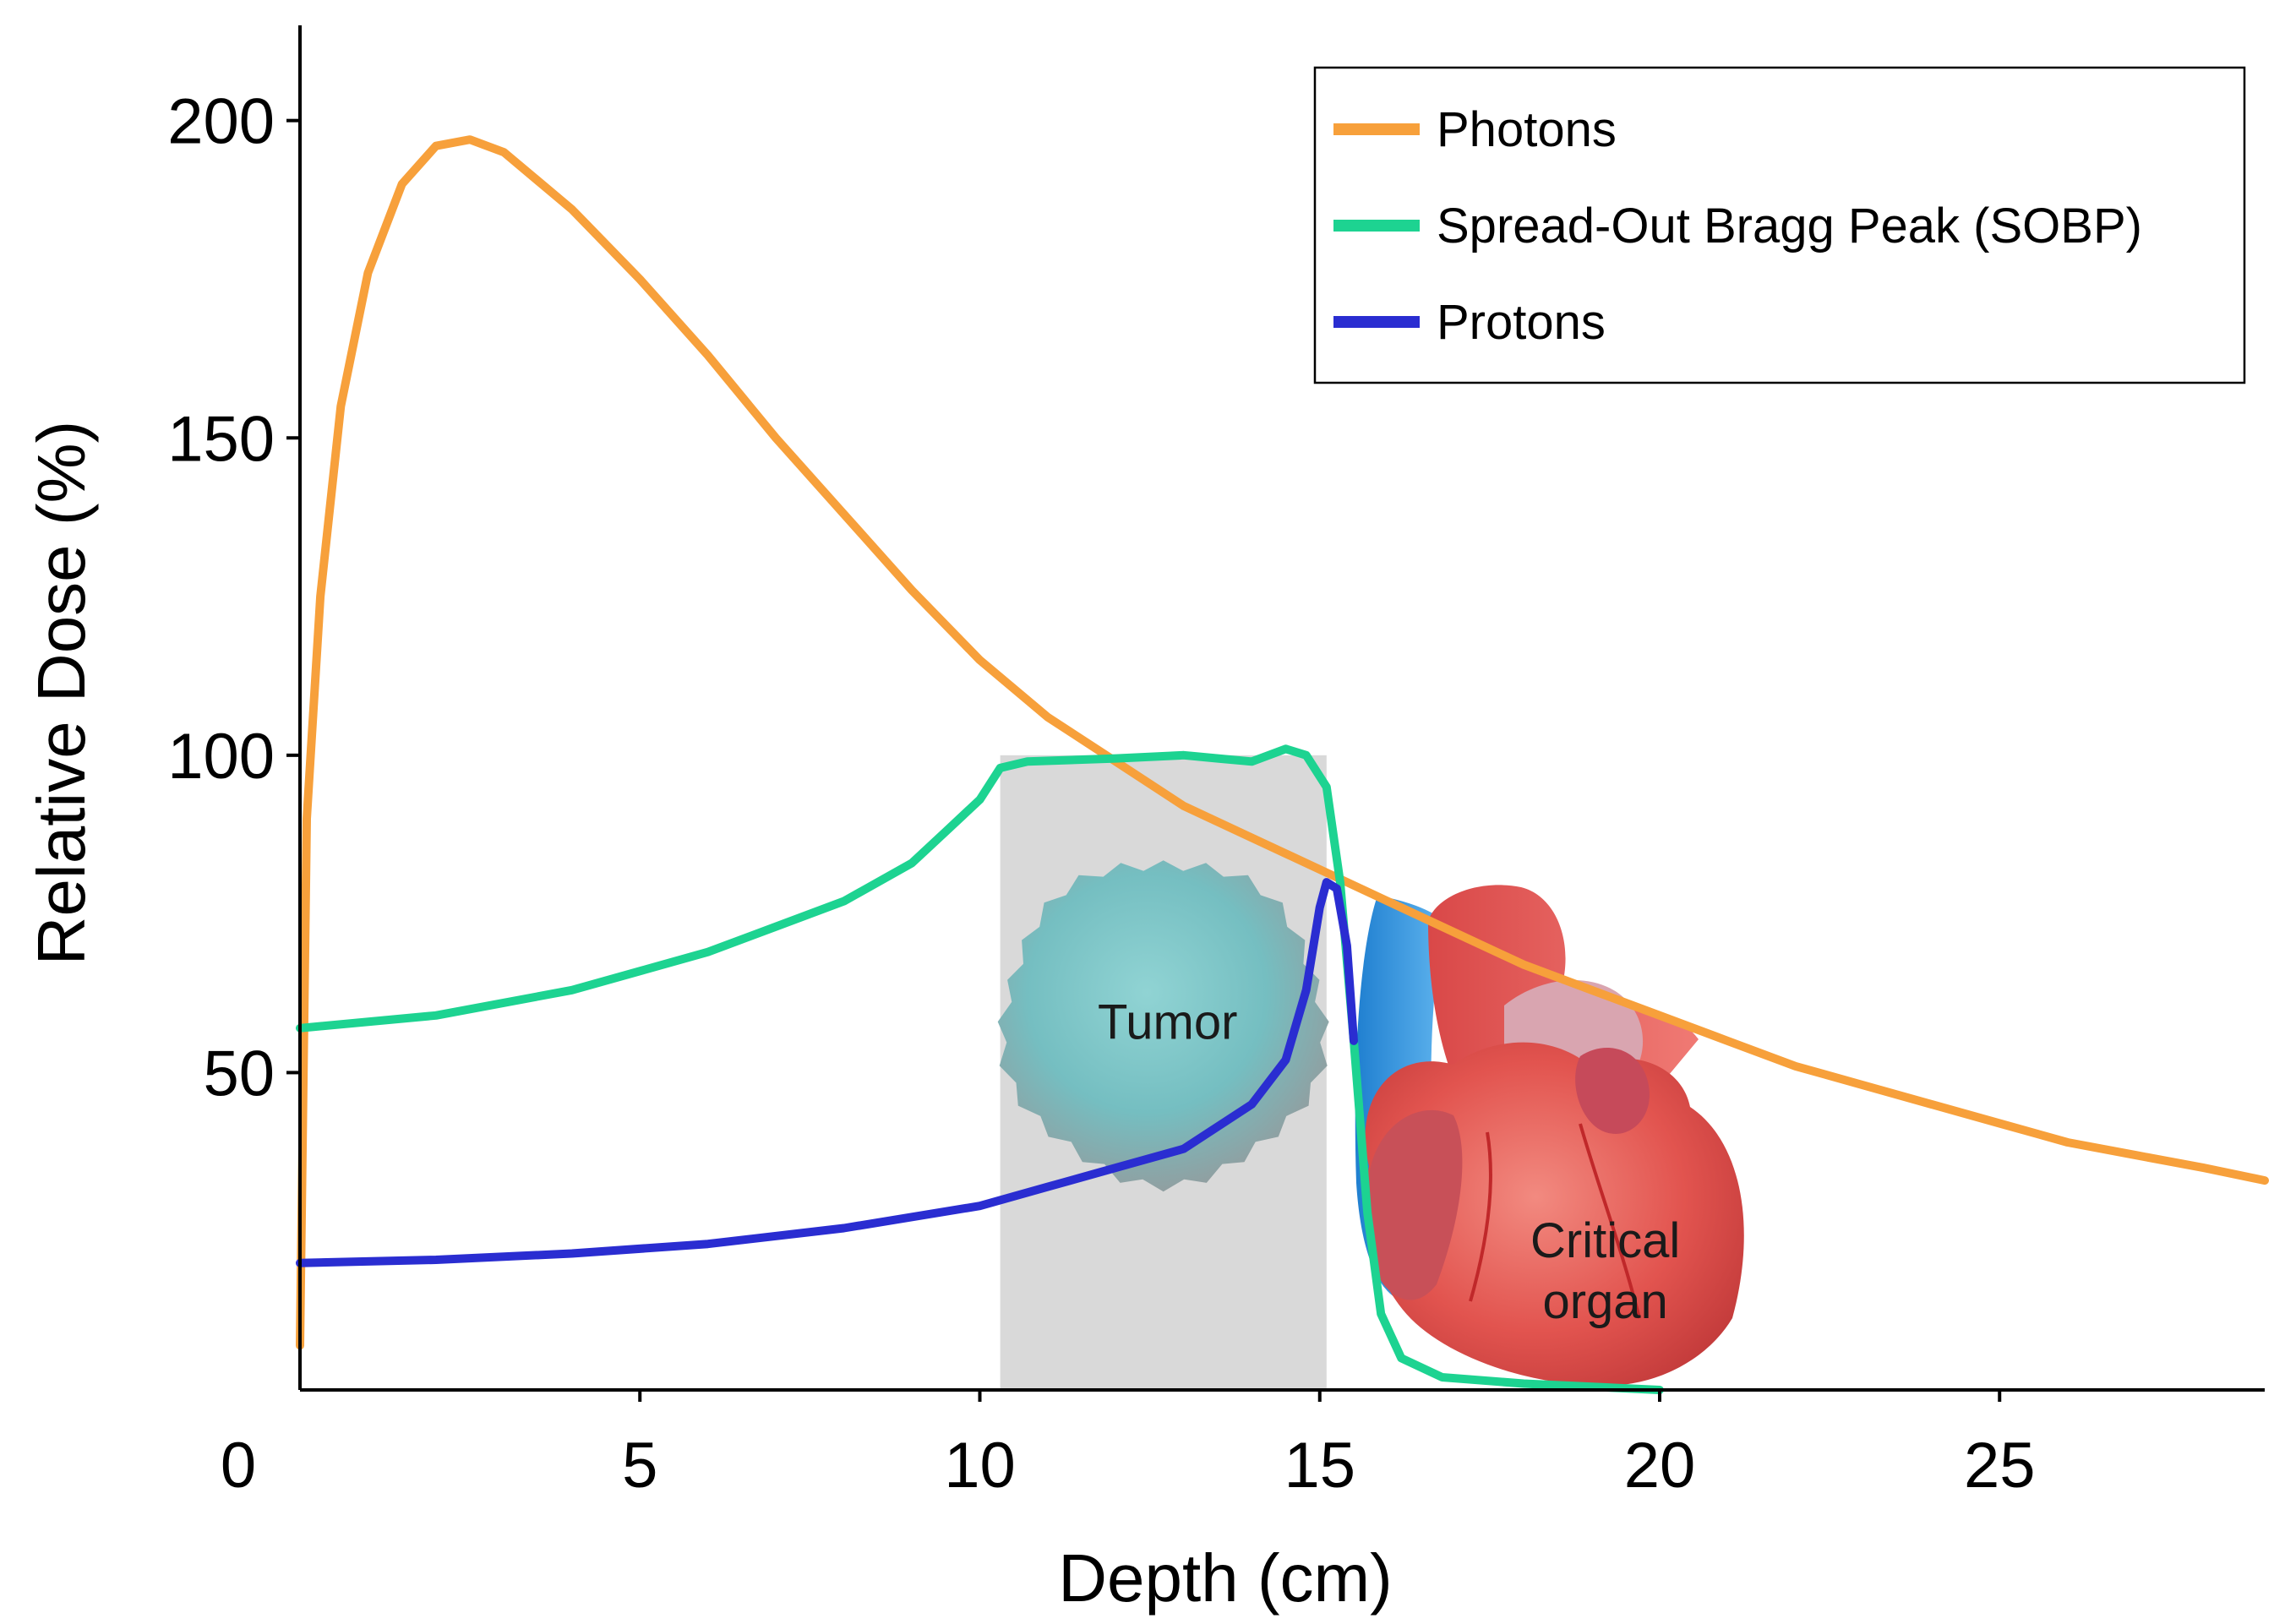 The height and width of the screenshot is (1624, 2285). What do you see at coordinates (1226, 1578) in the screenshot?
I see `x-axis-title: Depth (cm)` at bounding box center [1226, 1578].